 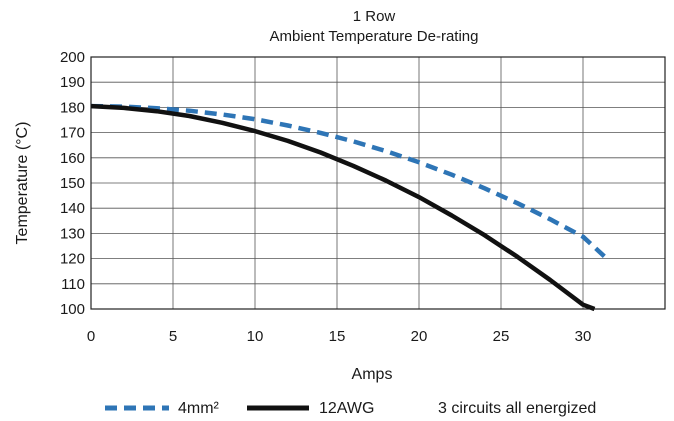 What do you see at coordinates (199, 408) in the screenshot?
I see `legend-label-4mm2: 4mm²` at bounding box center [199, 408].